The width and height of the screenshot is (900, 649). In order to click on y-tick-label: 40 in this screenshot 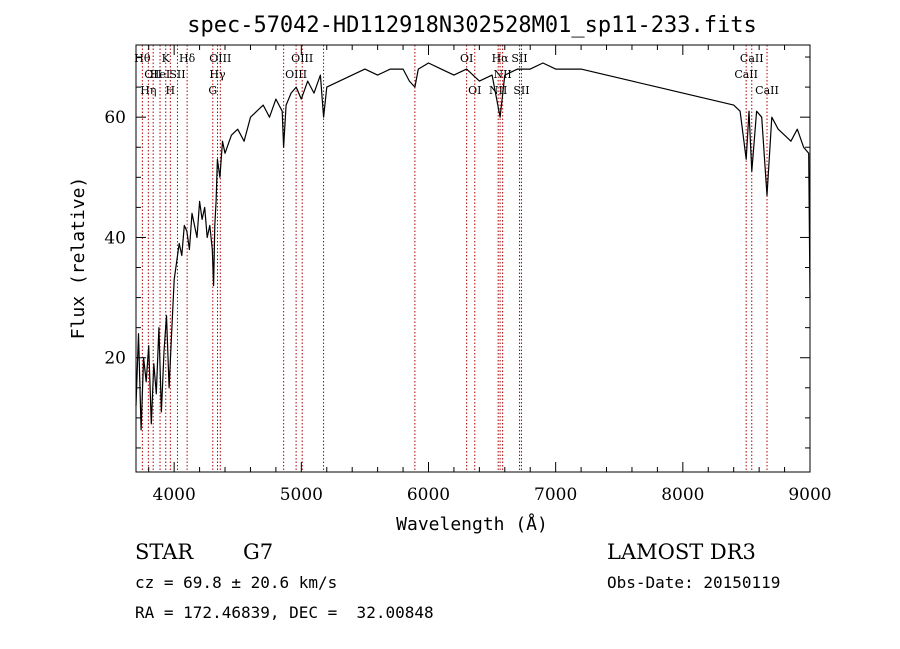, I will do `click(115, 238)`.